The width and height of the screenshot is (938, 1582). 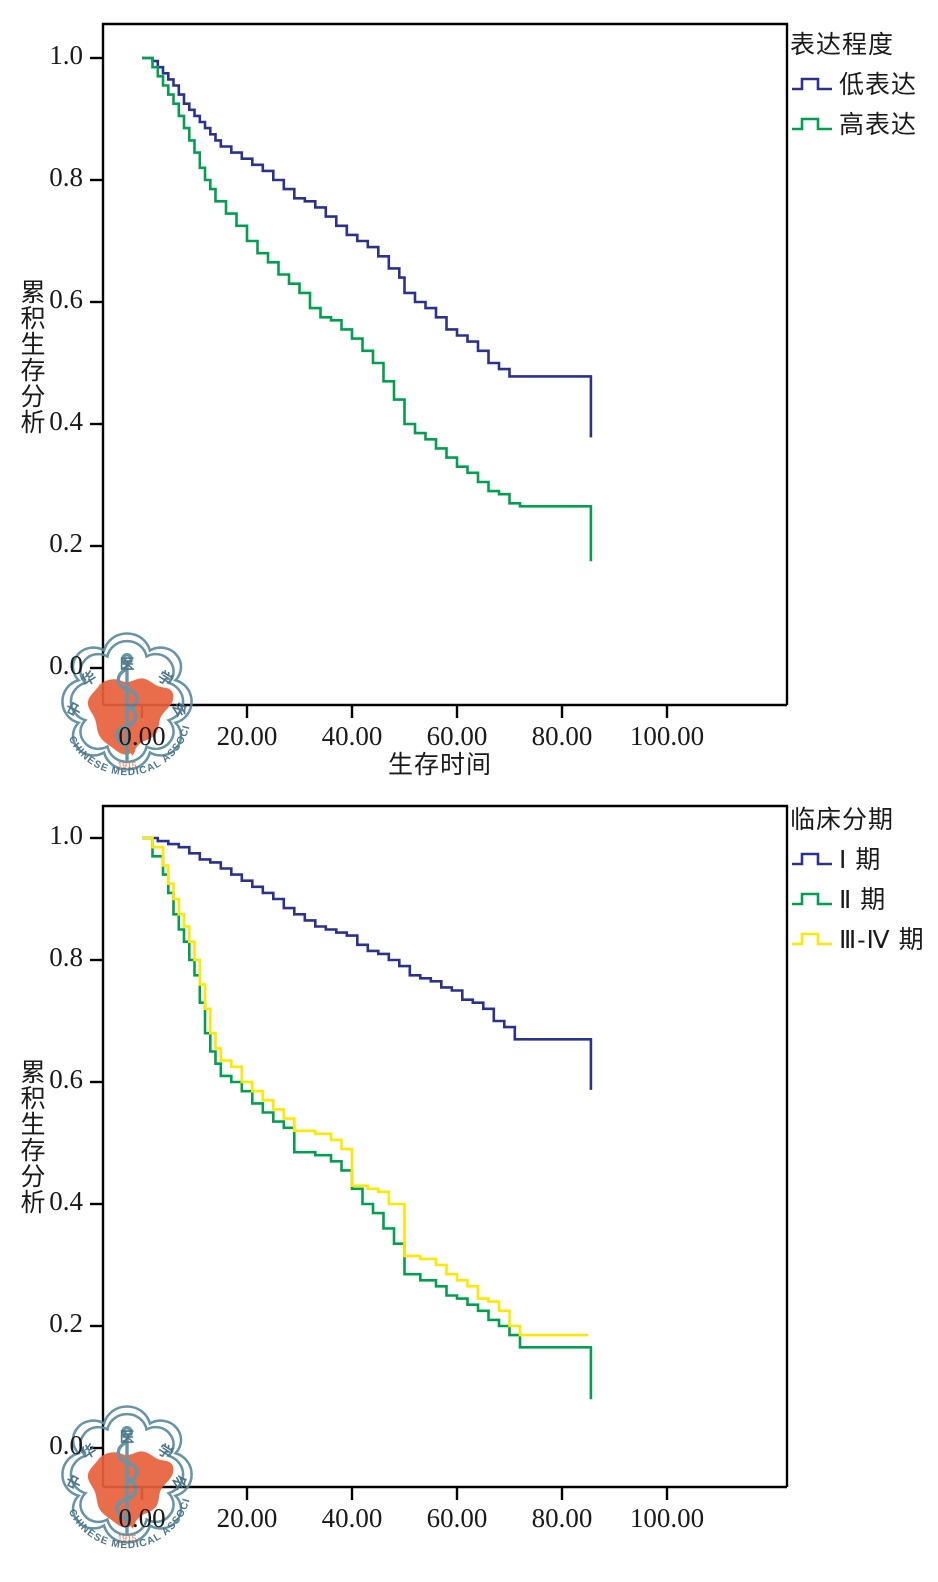 I want to click on legend-item-stage-1: Ⅰ 期, so click(x=857, y=858).